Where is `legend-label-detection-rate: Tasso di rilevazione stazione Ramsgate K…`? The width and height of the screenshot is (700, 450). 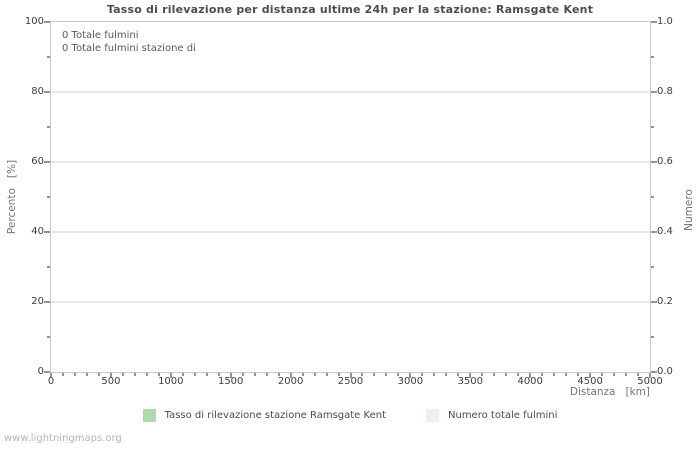 legend-label-detection-rate: Tasso di rilevazione stazione Ramsgate K… is located at coordinates (275, 415).